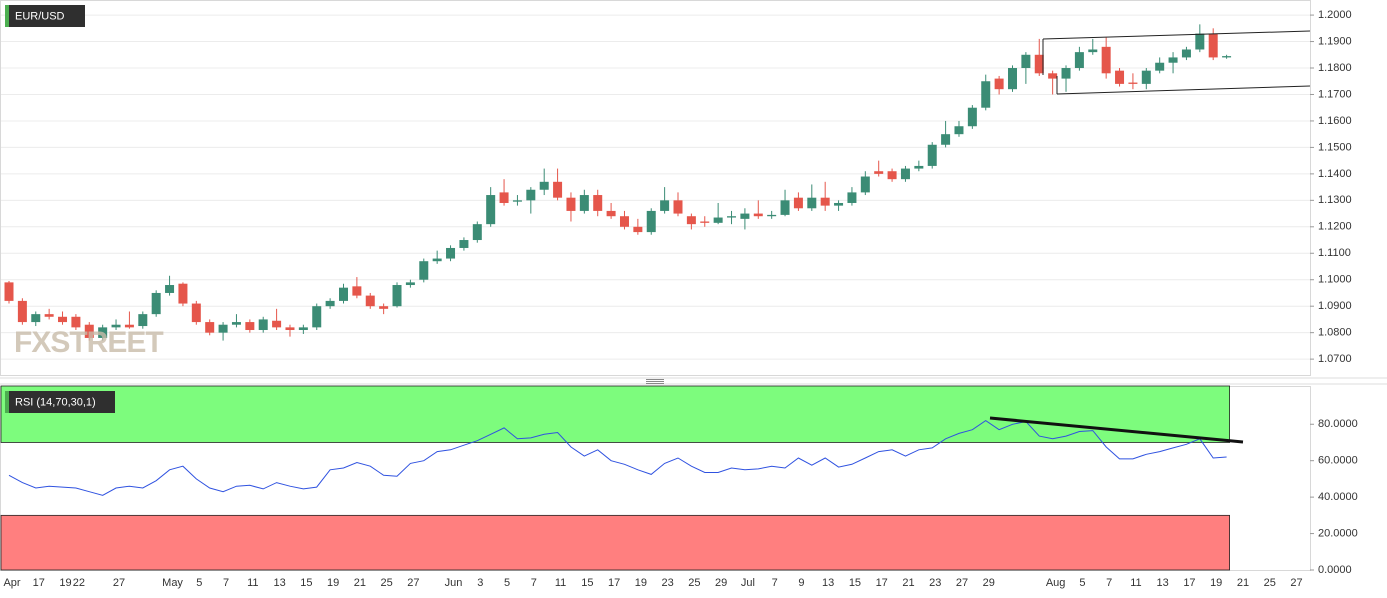 The height and width of the screenshot is (598, 1387). What do you see at coordinates (1116, 430) in the screenshot?
I see `rsi-trendline` at bounding box center [1116, 430].